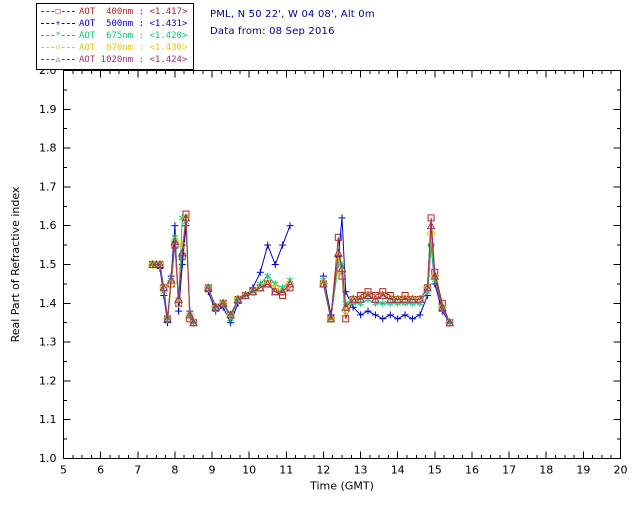 The image size is (640, 512). I want to click on svg-text: 1.0, so click(48, 458).